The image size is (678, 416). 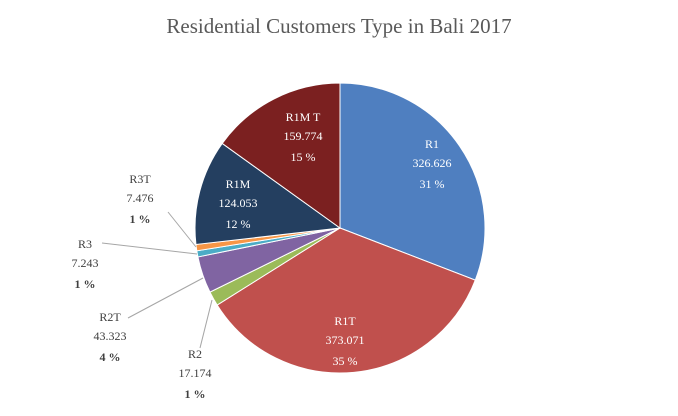 I want to click on percent-label: 15 %, so click(x=303, y=157).